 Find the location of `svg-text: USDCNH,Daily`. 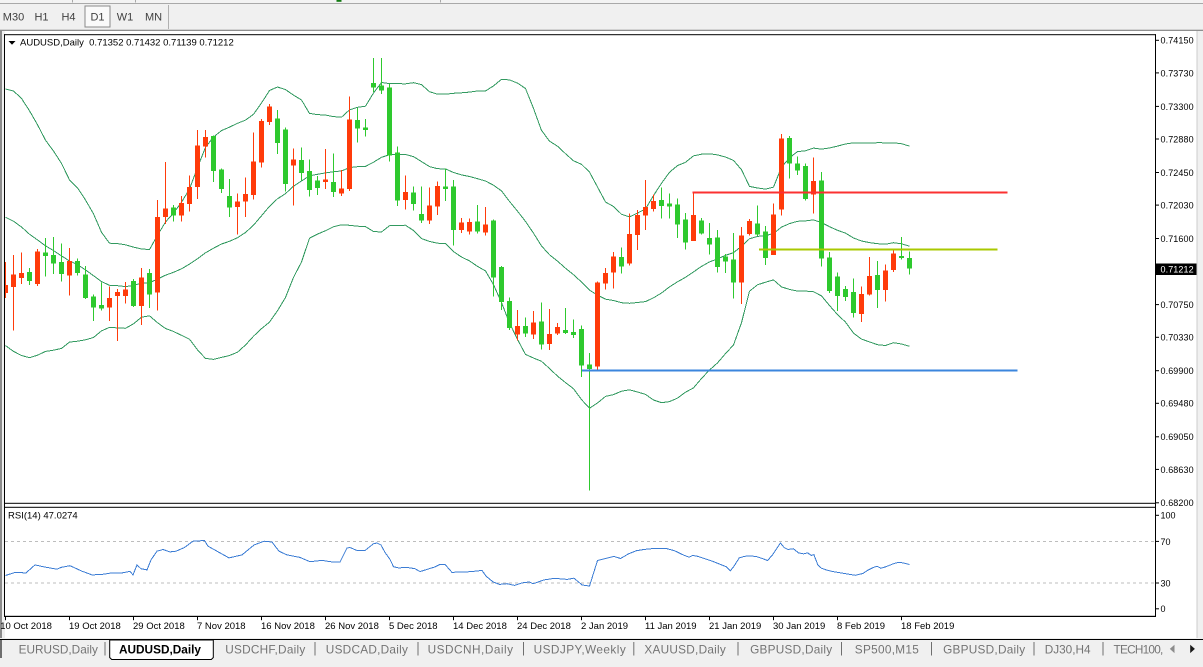

svg-text: USDCNH,Daily is located at coordinates (471, 650).